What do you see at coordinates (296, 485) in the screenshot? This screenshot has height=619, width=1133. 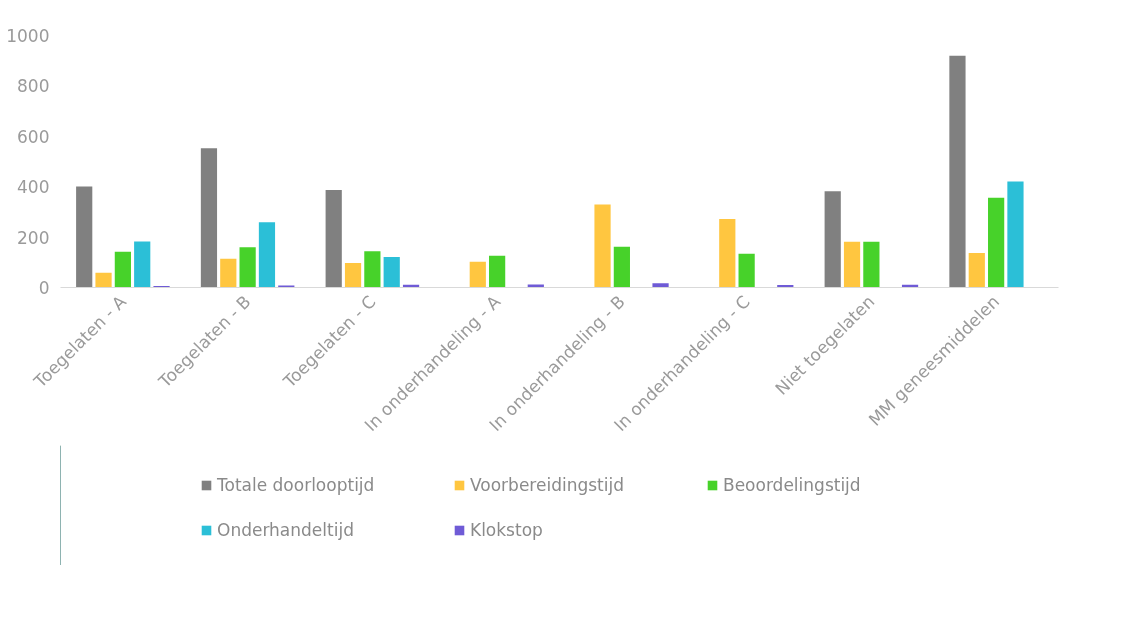 I see `legend-label: Totale doorlooptijd` at bounding box center [296, 485].